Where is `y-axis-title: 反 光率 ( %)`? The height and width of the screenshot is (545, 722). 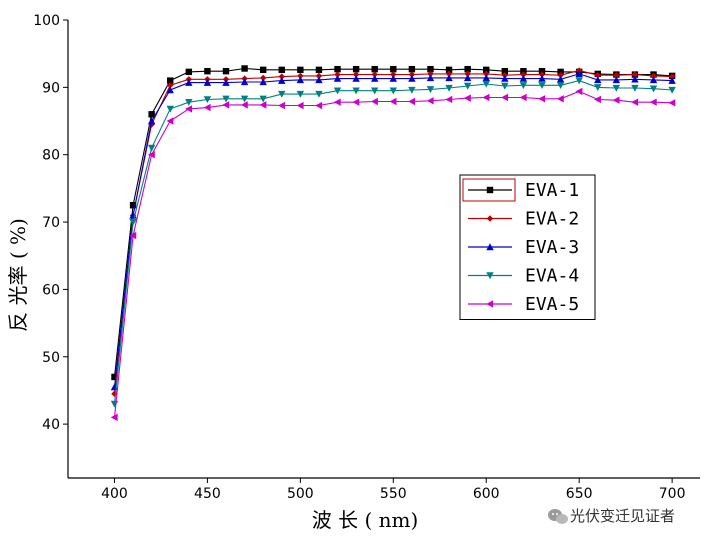
y-axis-title: 反 光率 ( %) is located at coordinates (18, 275).